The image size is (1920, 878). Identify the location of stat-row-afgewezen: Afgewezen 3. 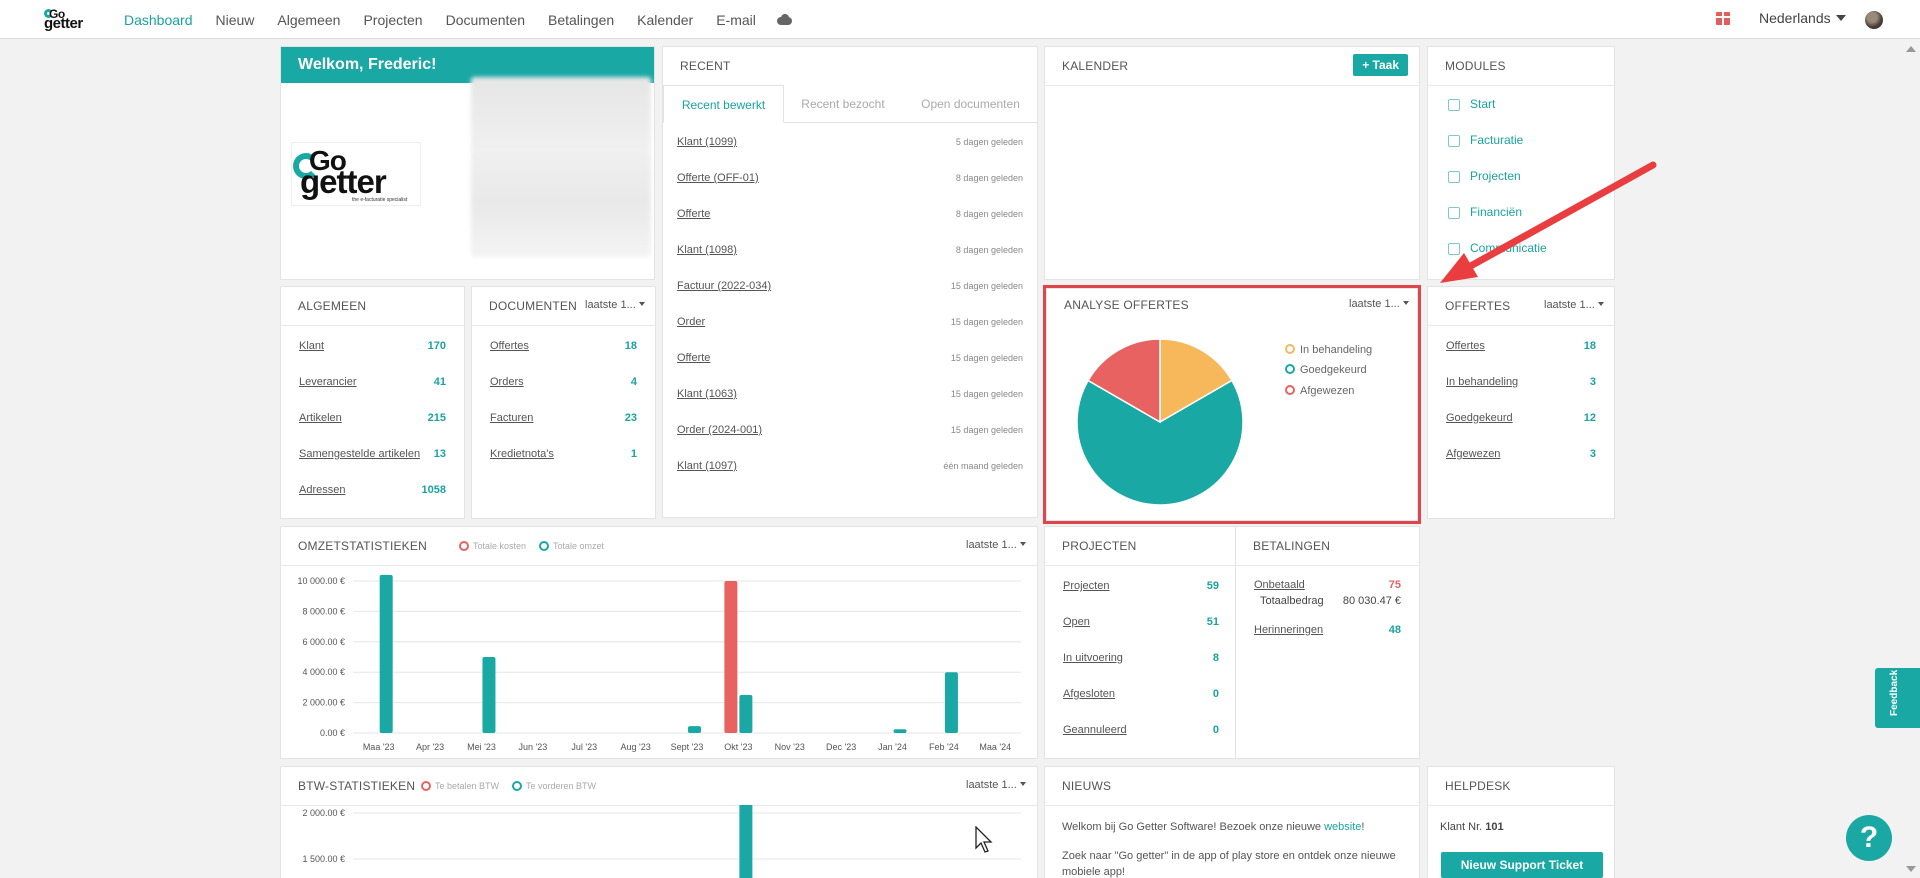
(1521, 457).